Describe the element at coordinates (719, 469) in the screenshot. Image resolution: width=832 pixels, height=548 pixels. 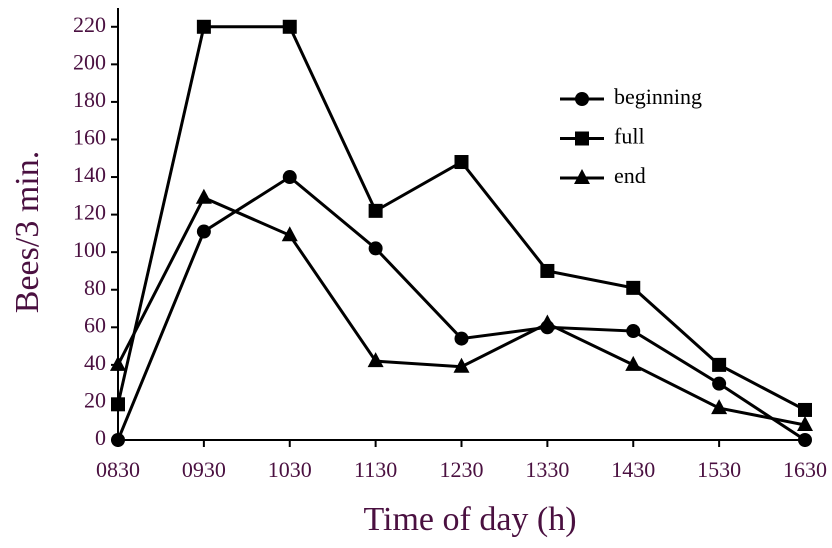
I see `x-tick-label: 1530` at that location.